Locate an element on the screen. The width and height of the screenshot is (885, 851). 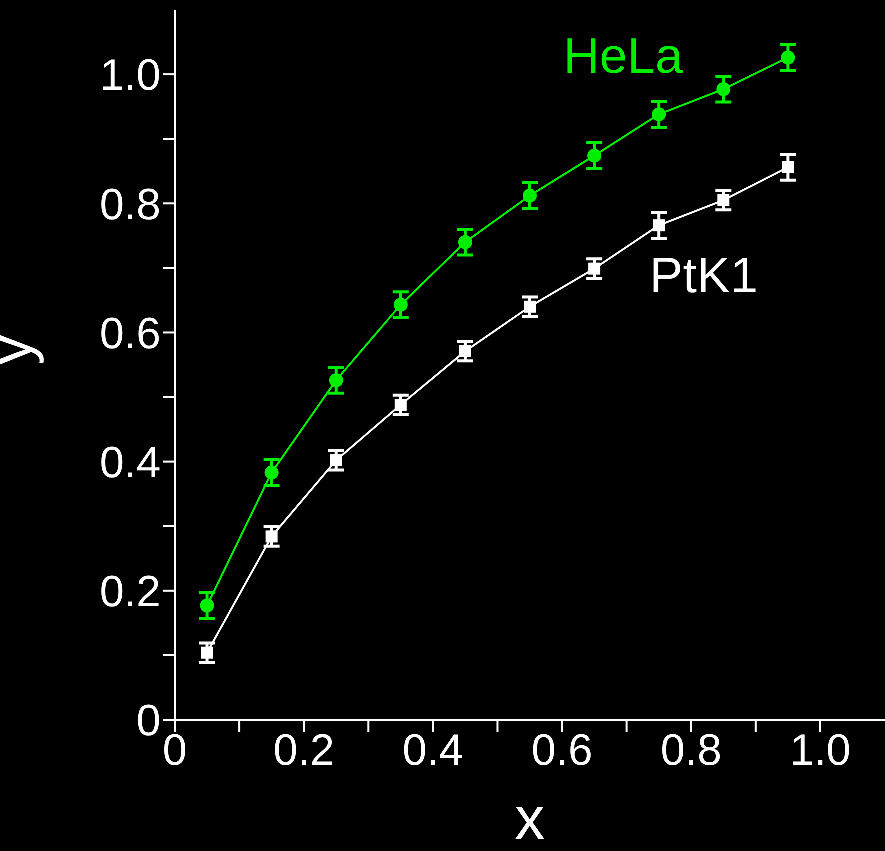
x-tick-label: 0.8 is located at coordinates (691, 751).